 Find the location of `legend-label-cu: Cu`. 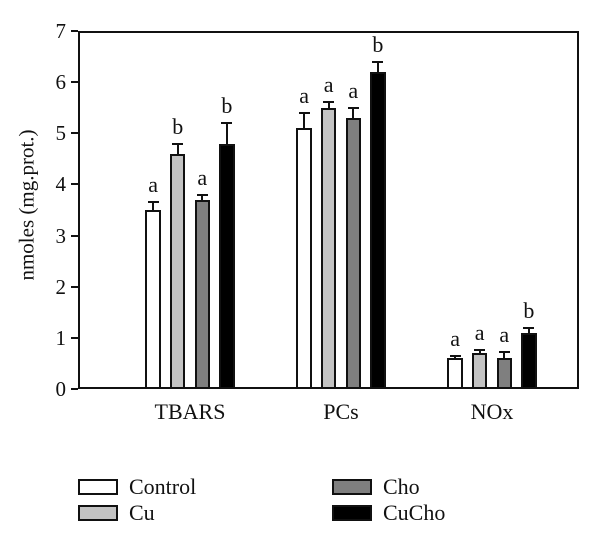

legend-label-cu: Cu is located at coordinates (142, 512).